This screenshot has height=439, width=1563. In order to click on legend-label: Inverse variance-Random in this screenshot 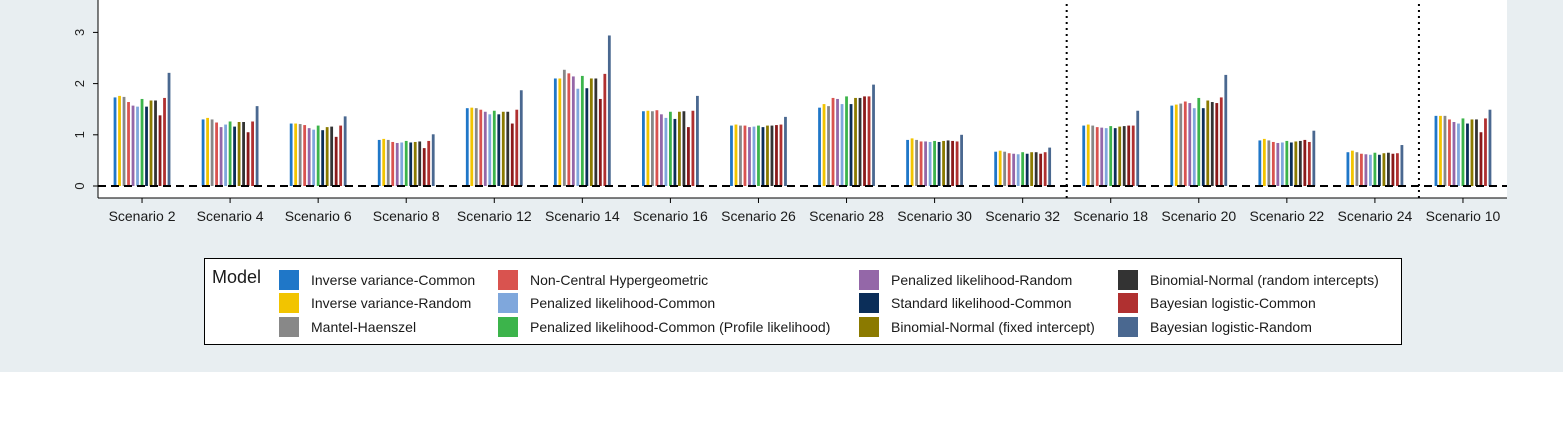, I will do `click(391, 303)`.